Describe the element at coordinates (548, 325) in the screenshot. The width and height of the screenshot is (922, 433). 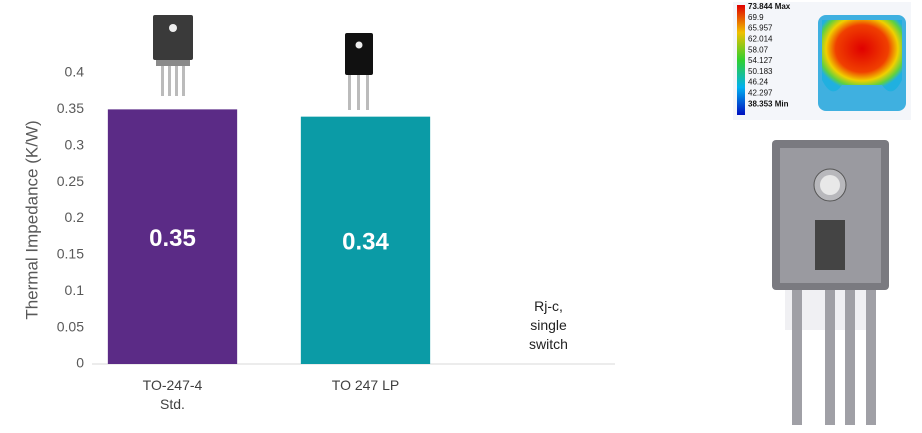
I see `annotation: Rj-c, single switch` at that location.